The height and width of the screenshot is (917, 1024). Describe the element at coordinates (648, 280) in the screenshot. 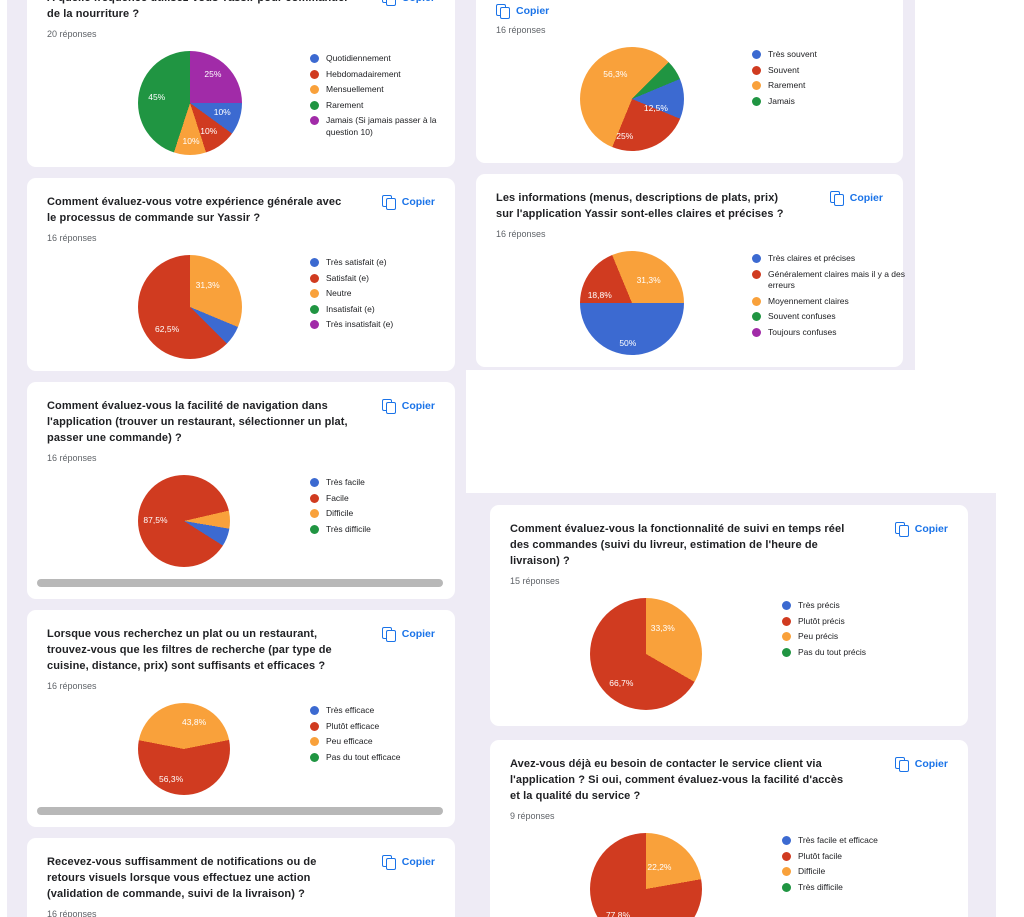

I see `slice-percentage-label: 31,3%` at that location.